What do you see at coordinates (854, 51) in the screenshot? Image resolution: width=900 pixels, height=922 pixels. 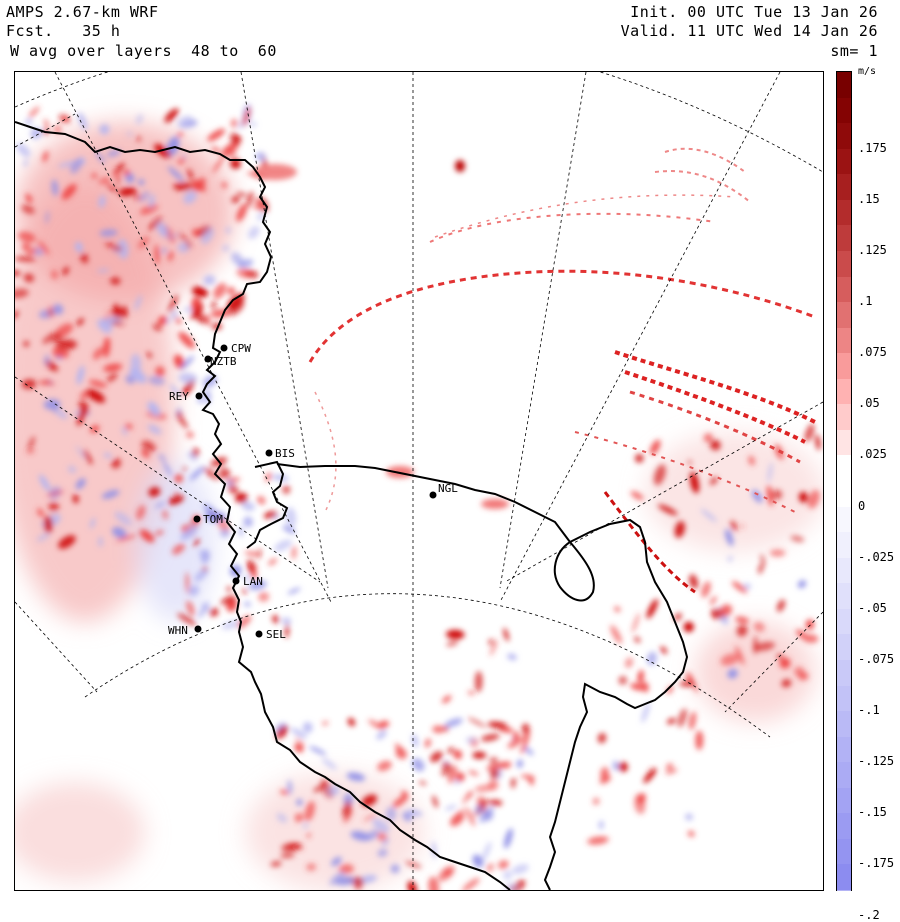 I see `smoothing-label: sm= 1` at bounding box center [854, 51].